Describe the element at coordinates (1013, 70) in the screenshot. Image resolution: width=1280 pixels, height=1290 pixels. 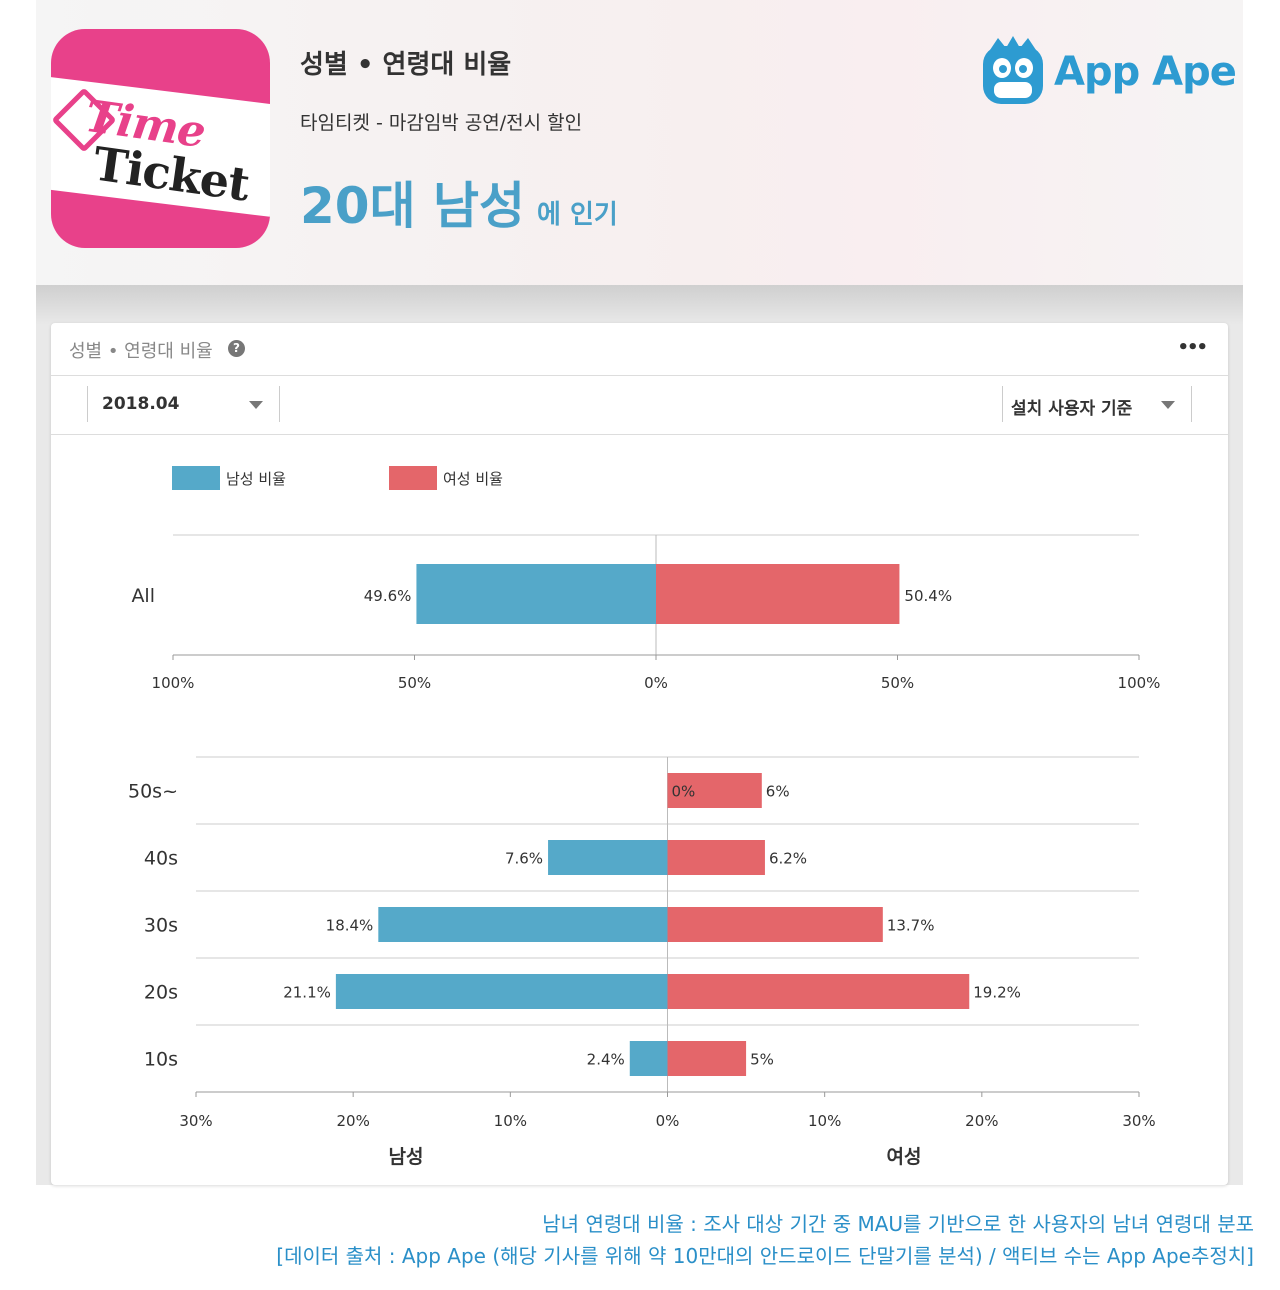
I see `ape-face-icon` at that location.